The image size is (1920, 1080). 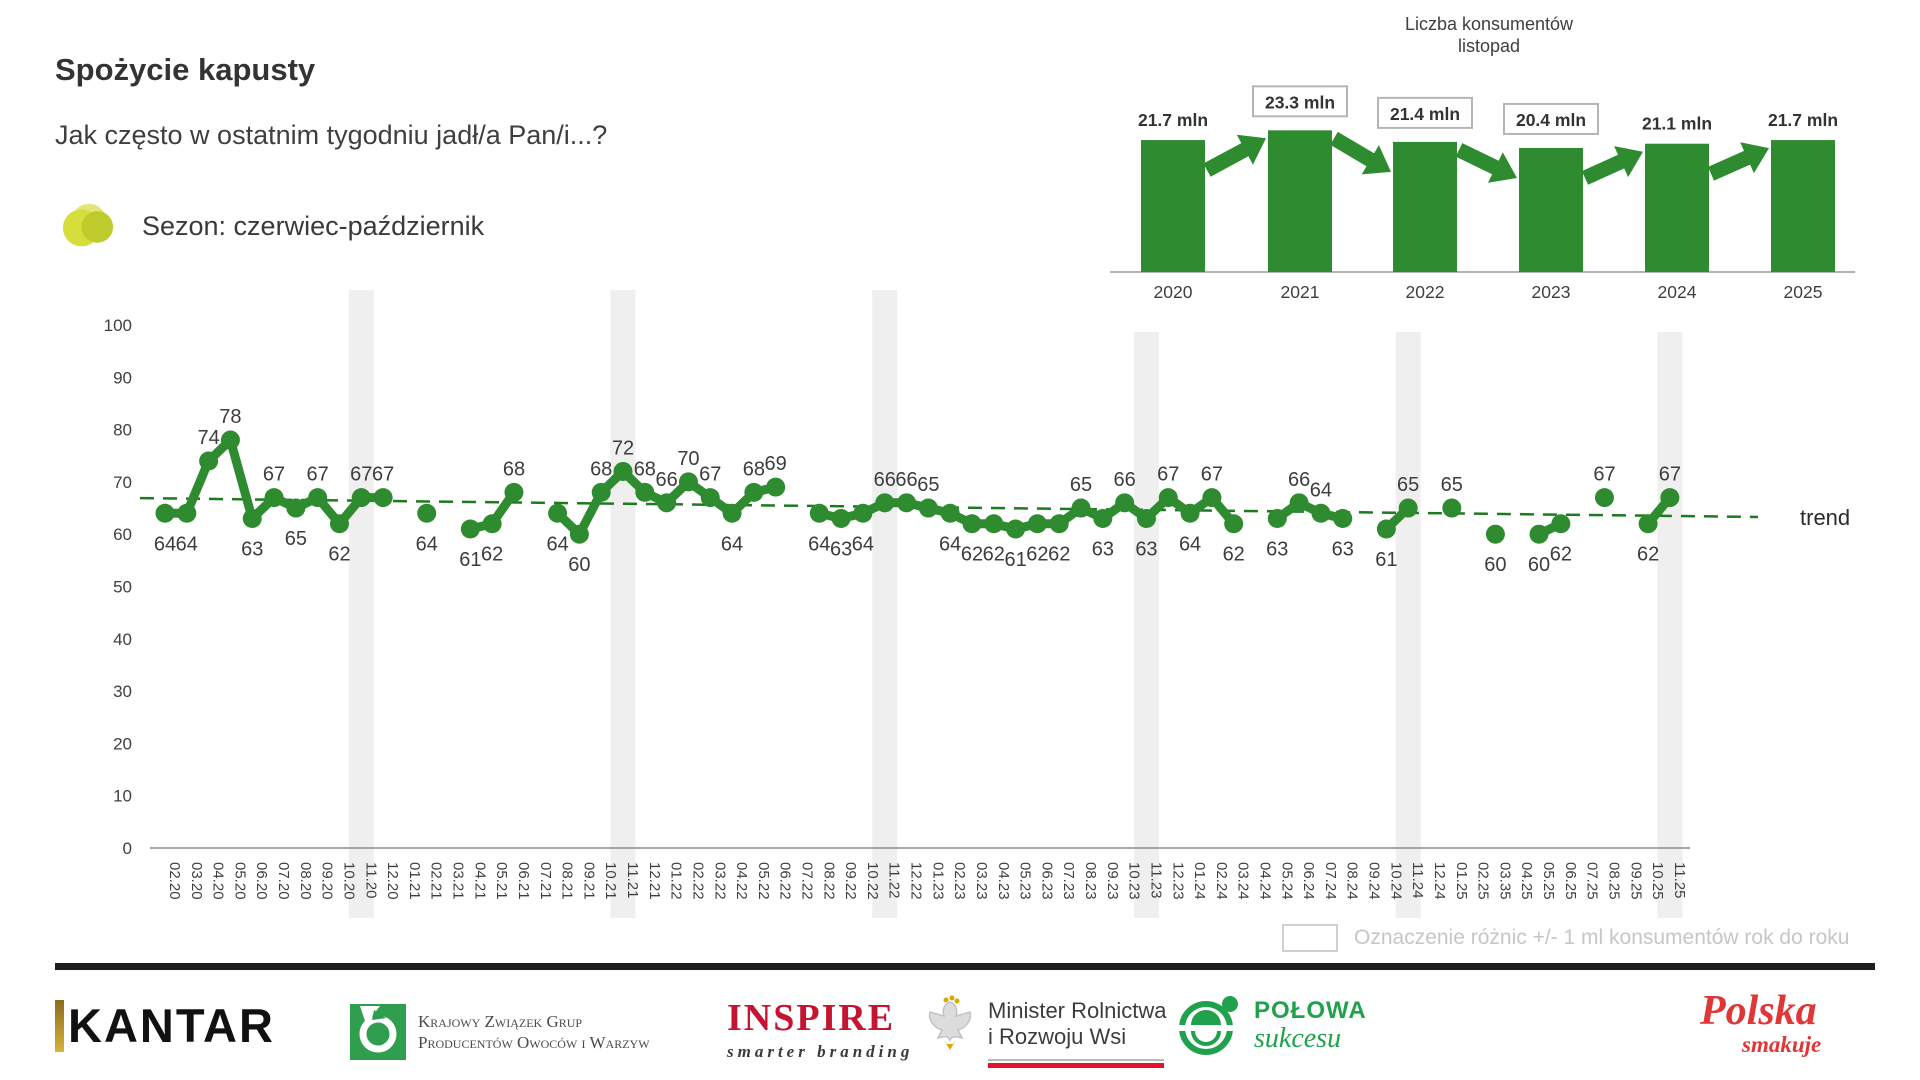 What do you see at coordinates (1310, 1010) in the screenshot?
I see `polowa-line1: POŁOWA` at bounding box center [1310, 1010].